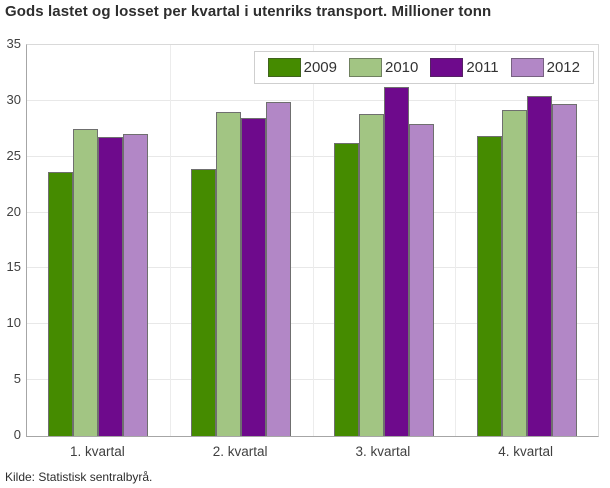  I want to click on y-axis-tick-label: 35, so click(13, 43).